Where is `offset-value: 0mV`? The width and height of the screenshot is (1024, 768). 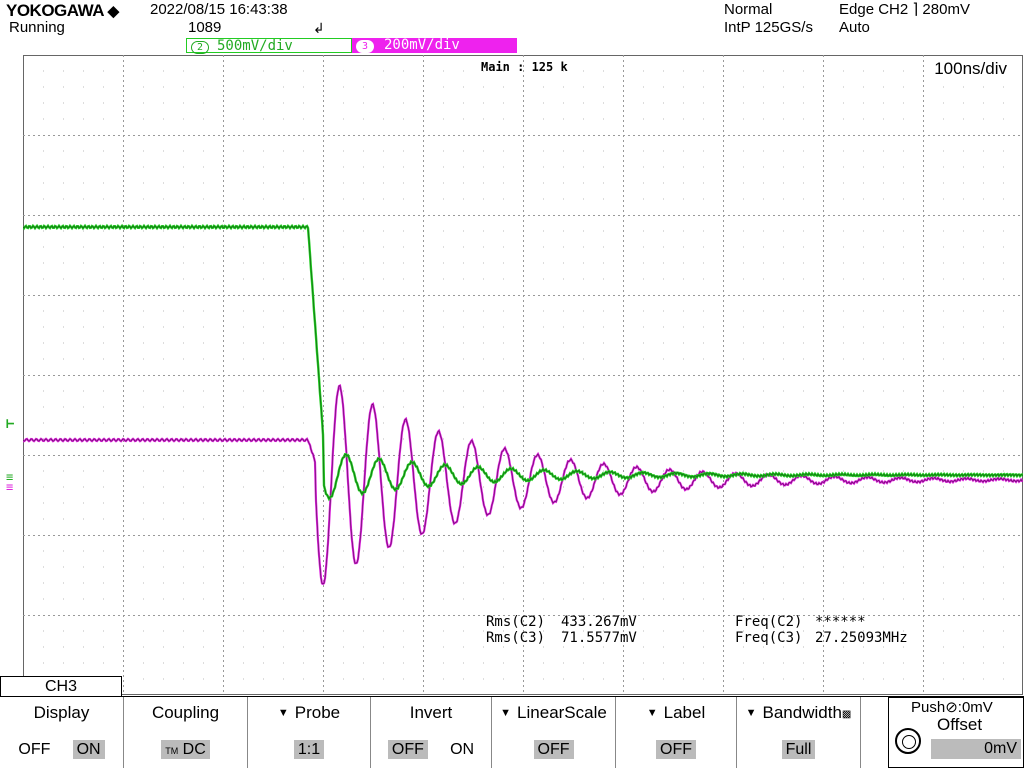 offset-value: 0mV is located at coordinates (976, 749).